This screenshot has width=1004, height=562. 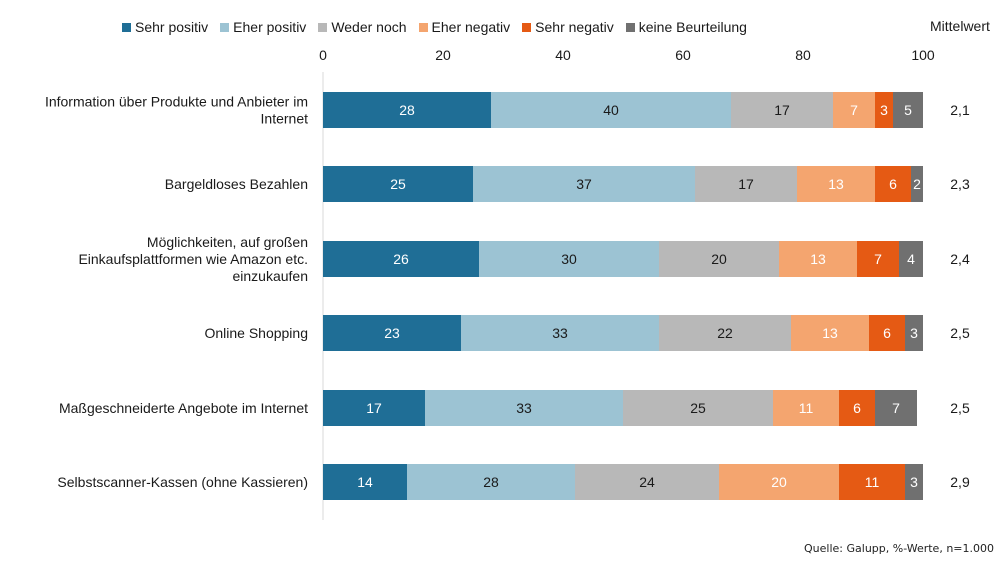 I want to click on bar-value-label: 14, so click(x=365, y=482).